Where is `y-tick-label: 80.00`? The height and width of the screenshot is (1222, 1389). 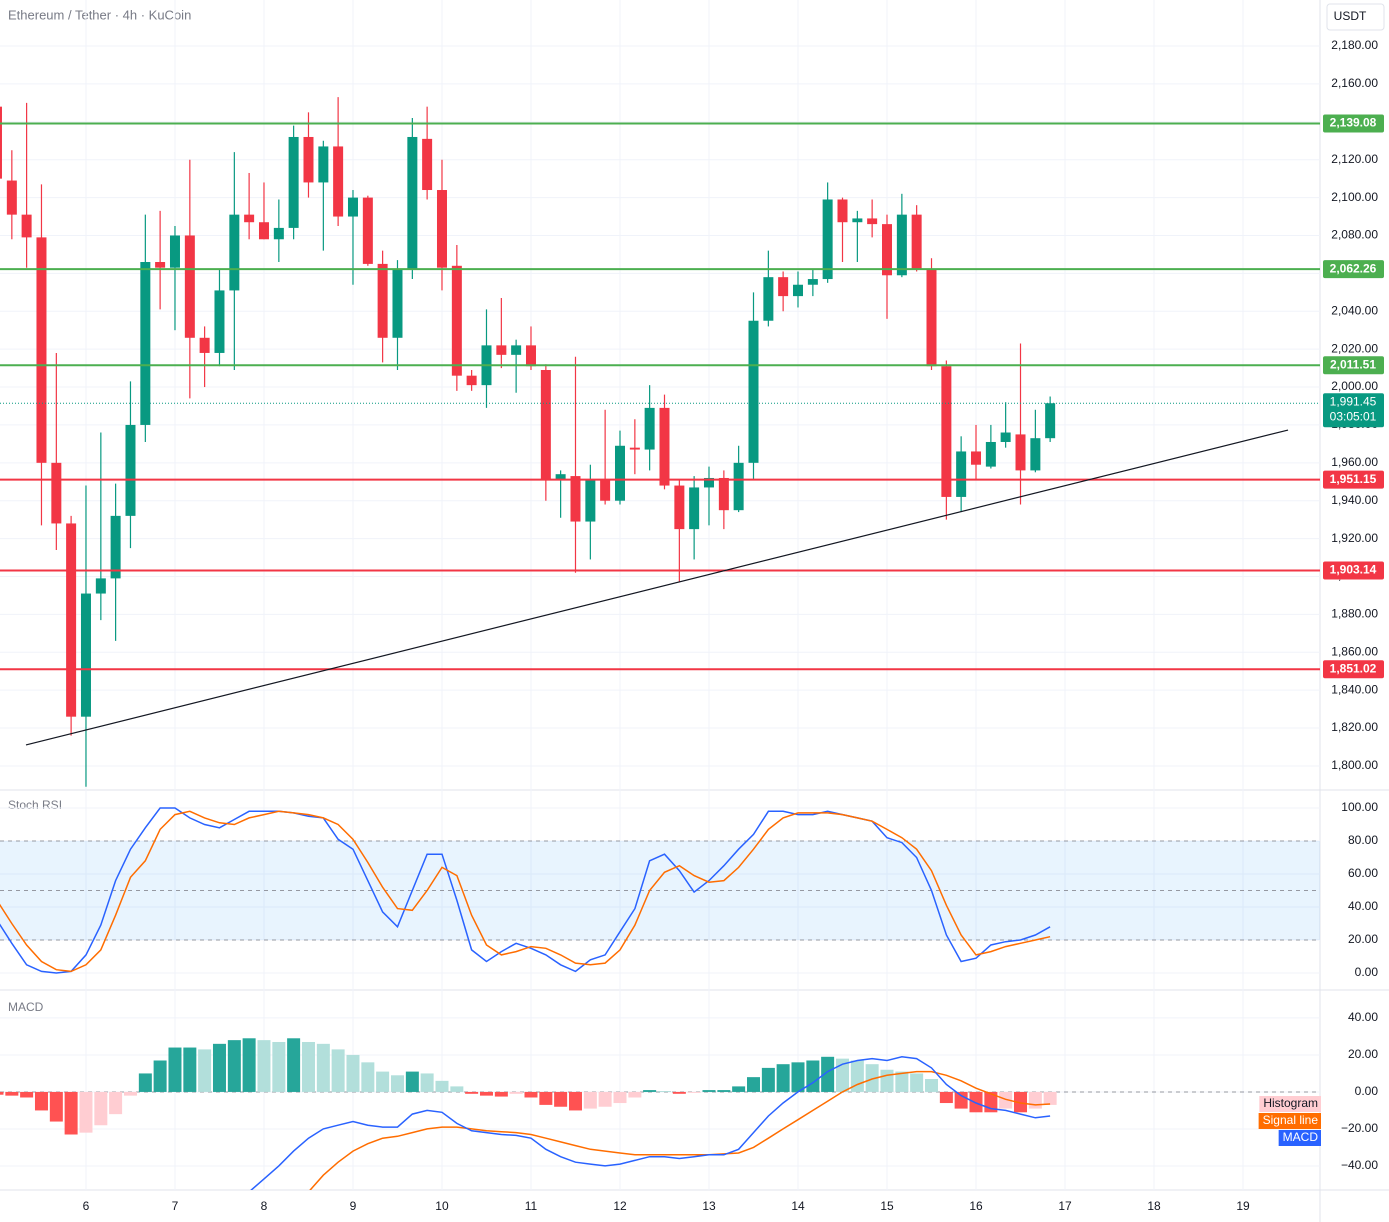
y-tick-label: 80.00 is located at coordinates (1363, 840).